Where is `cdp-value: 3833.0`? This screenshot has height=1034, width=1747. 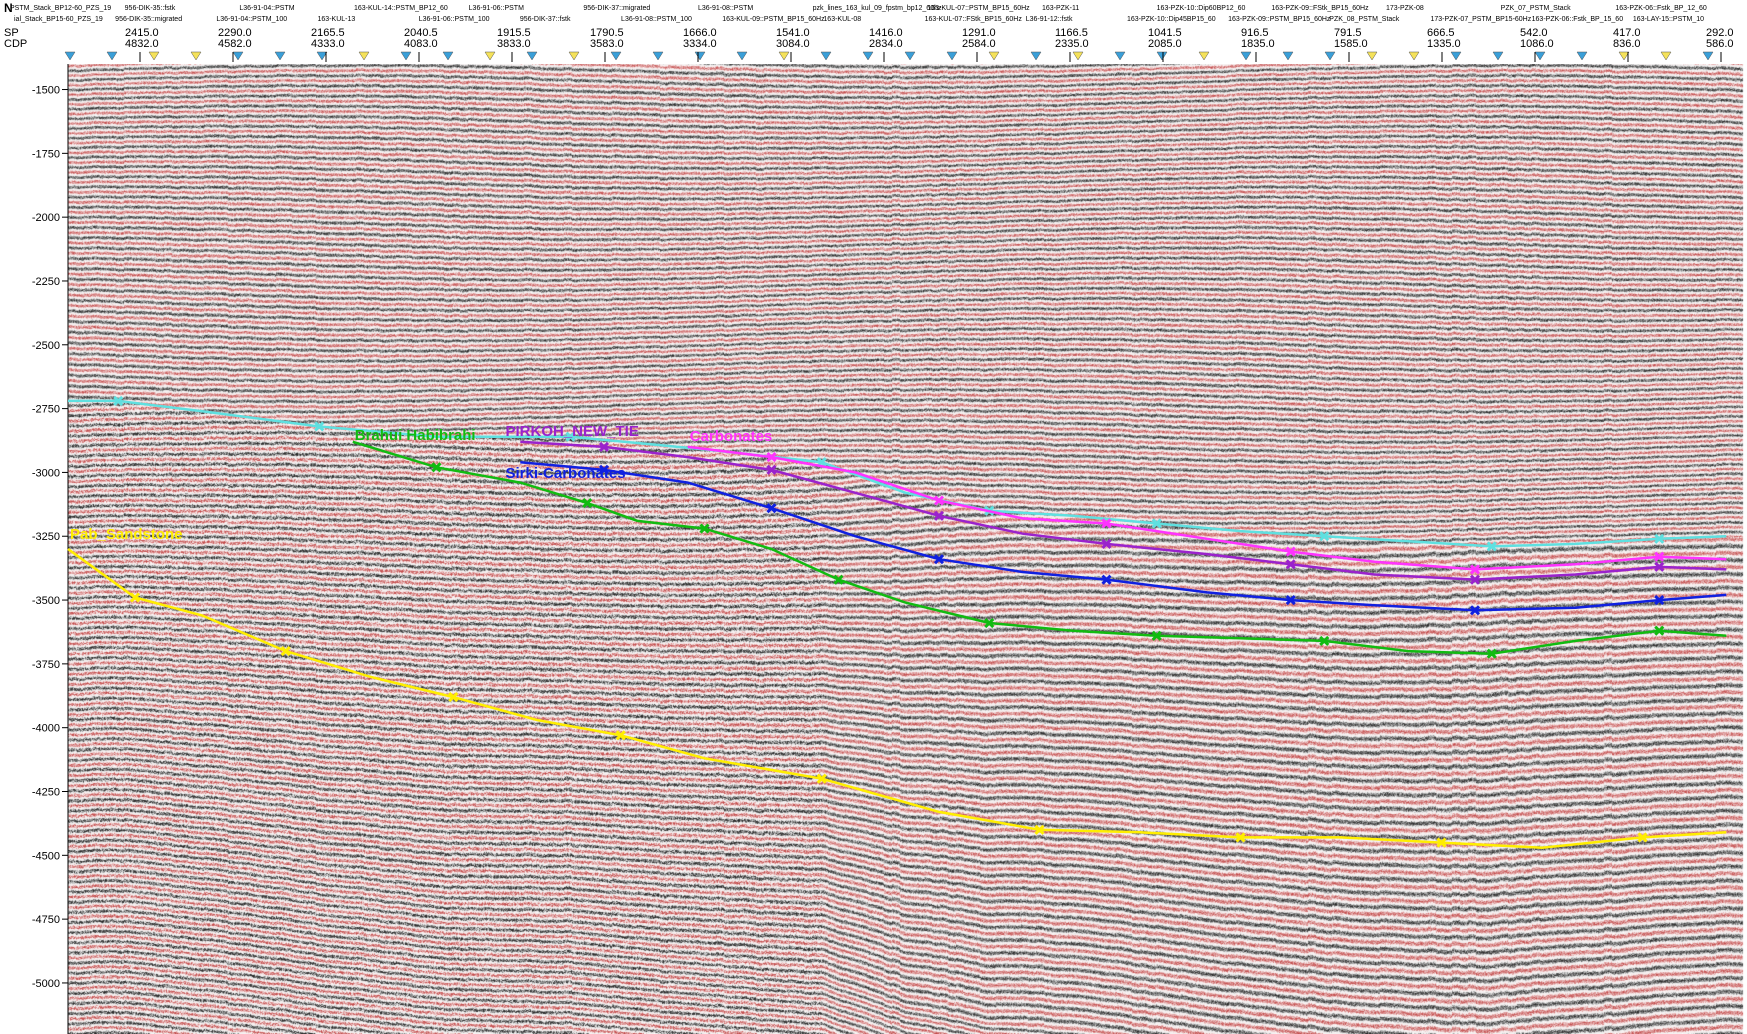
cdp-value: 3833.0 is located at coordinates (514, 44).